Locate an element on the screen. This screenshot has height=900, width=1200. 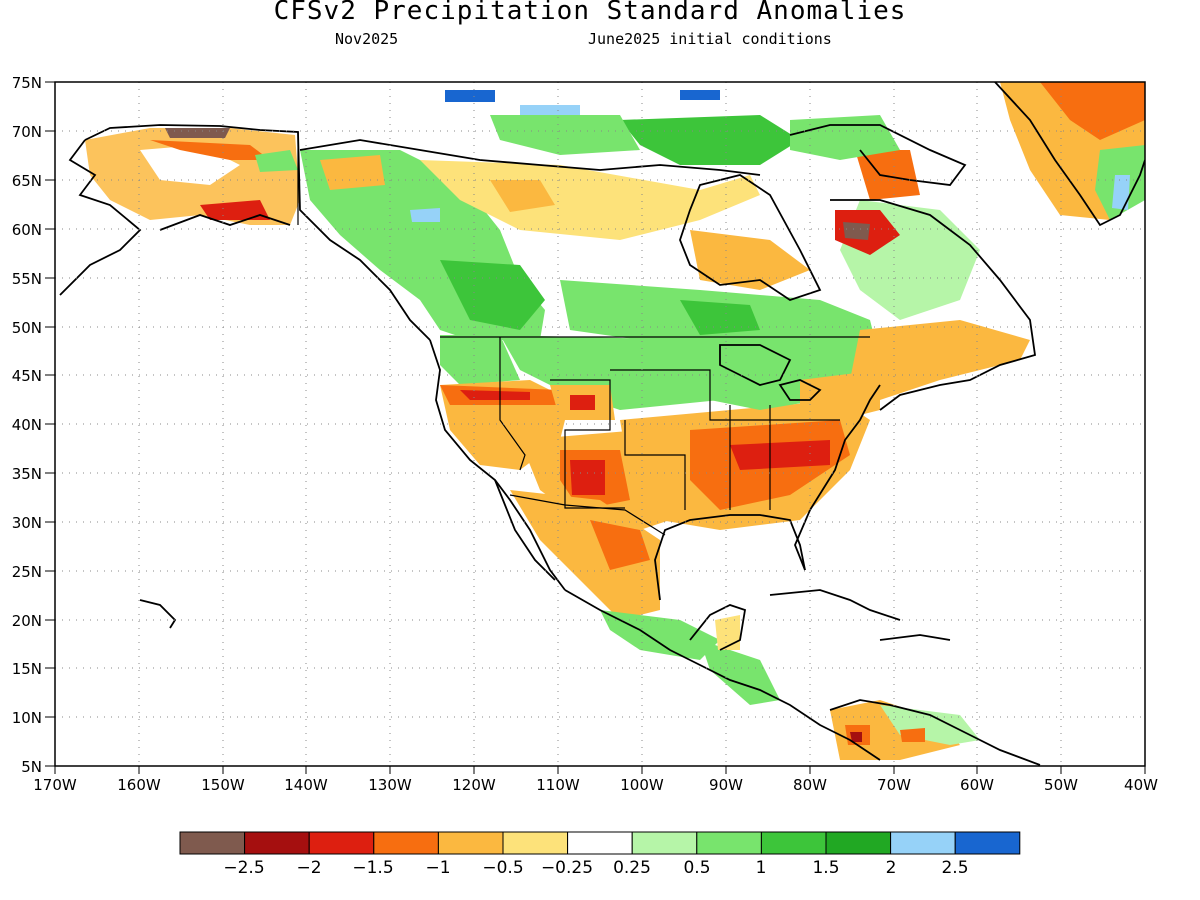
lon-label: 110W is located at coordinates (558, 785).